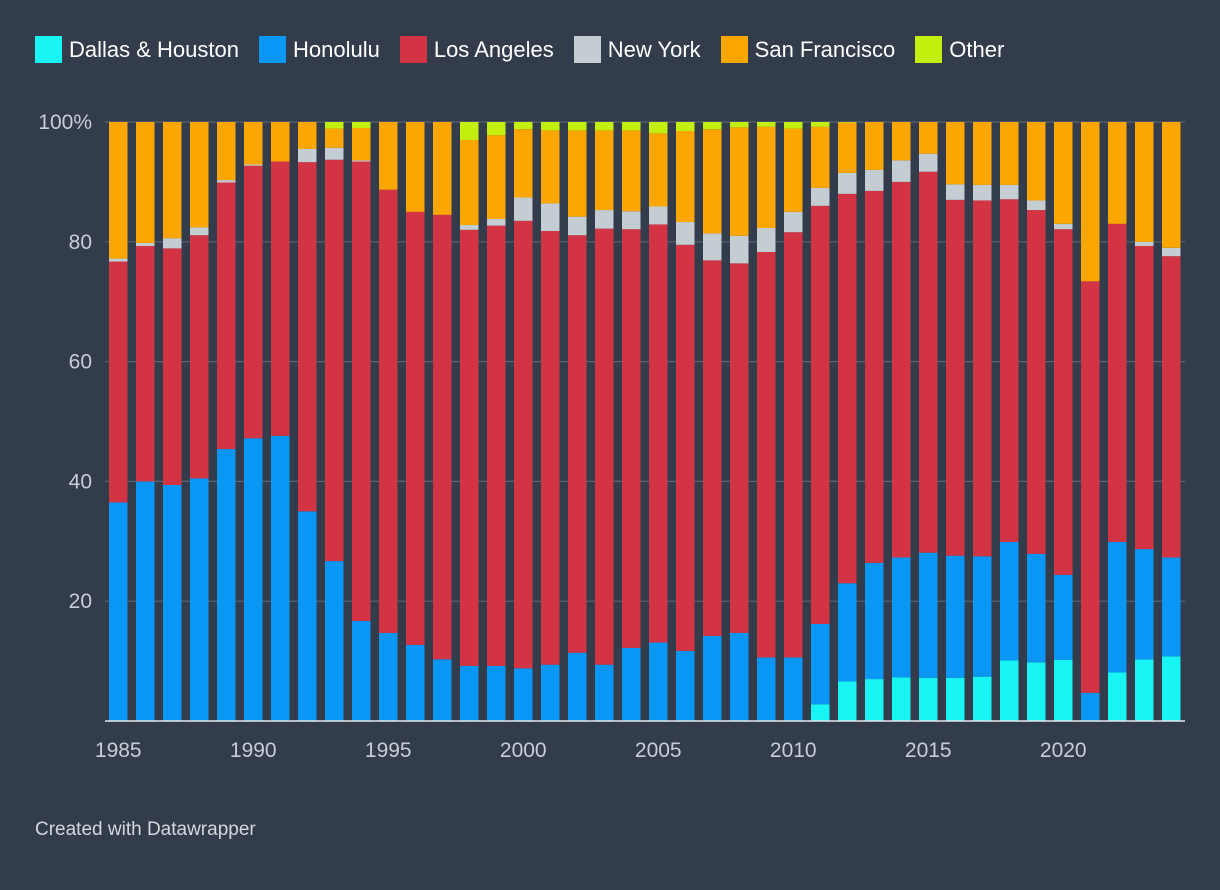 The width and height of the screenshot is (1220, 890). I want to click on legend-swatch-honolulu, so click(272, 49).